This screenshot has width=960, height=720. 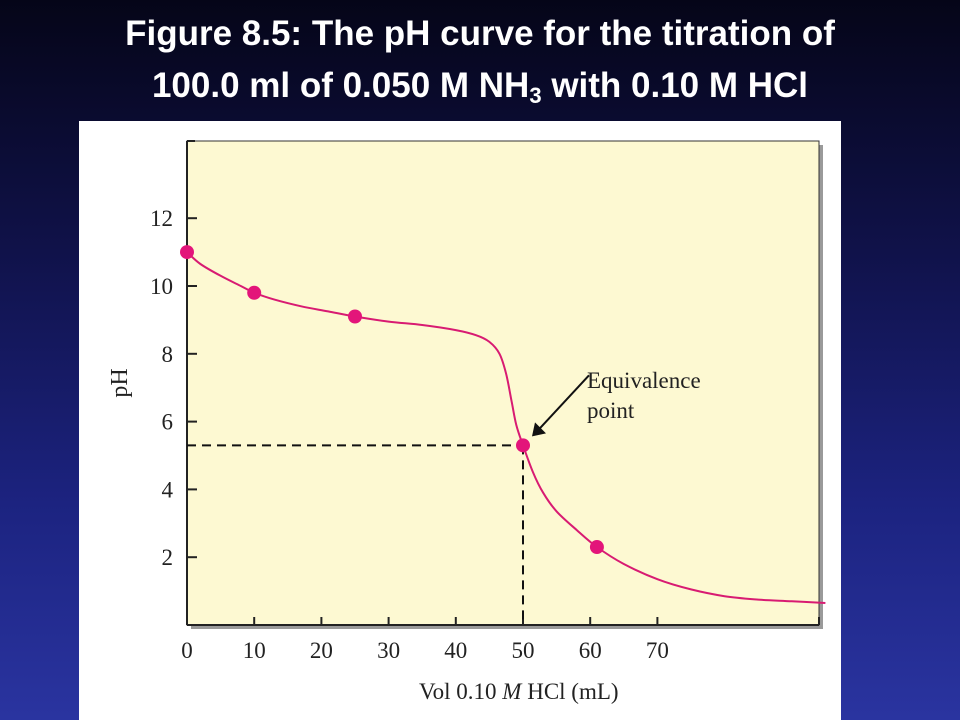 What do you see at coordinates (644, 380) in the screenshot?
I see `annotation-line-1: Equivalence` at bounding box center [644, 380].